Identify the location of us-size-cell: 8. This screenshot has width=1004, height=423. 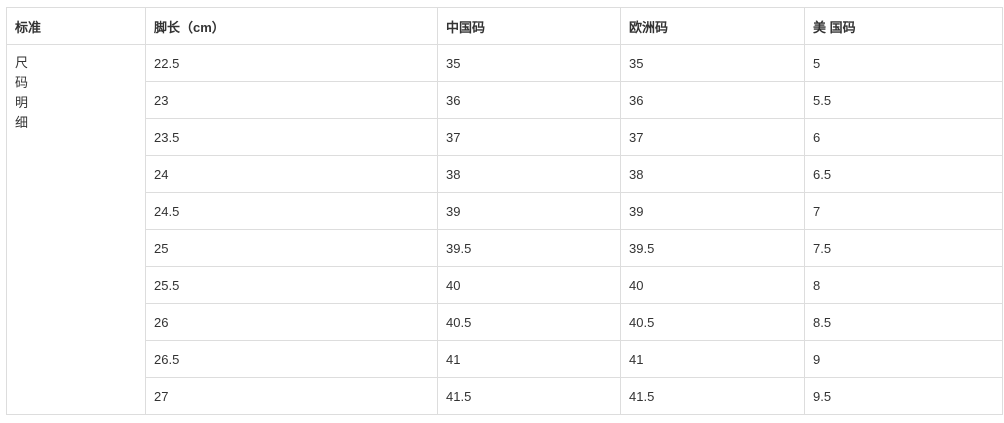
(903, 285).